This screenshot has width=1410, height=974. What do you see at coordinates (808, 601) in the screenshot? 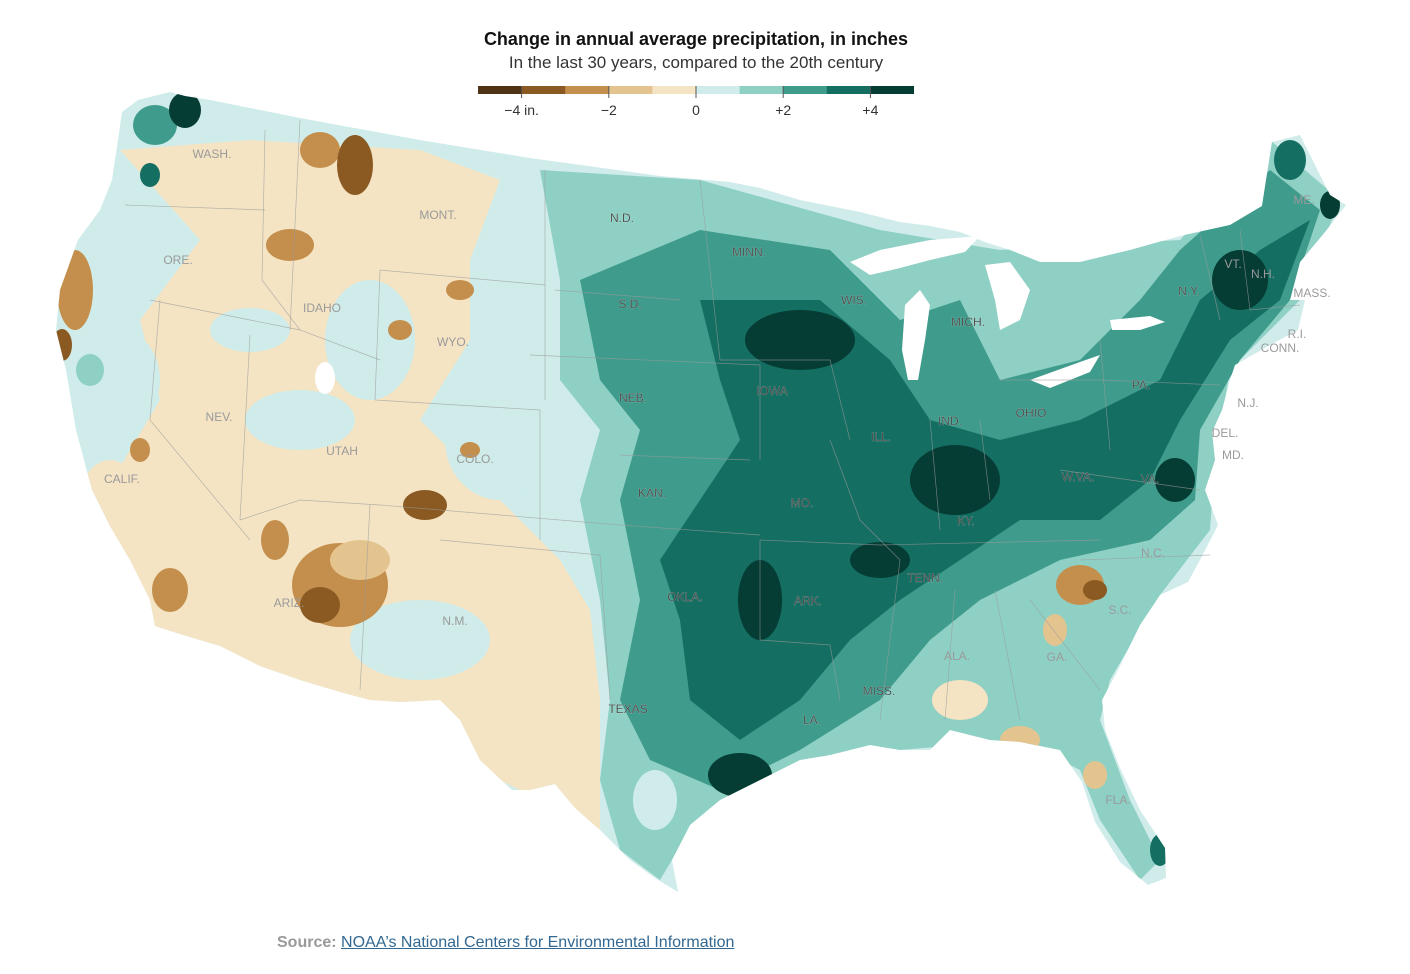
I see `state-label: ARK.` at bounding box center [808, 601].